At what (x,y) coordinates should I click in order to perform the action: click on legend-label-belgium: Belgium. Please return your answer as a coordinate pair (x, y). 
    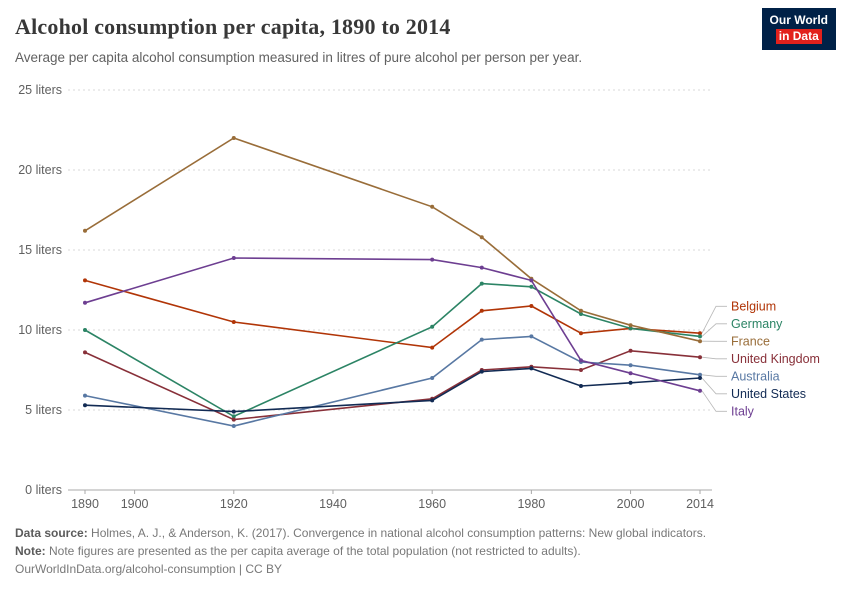
    Looking at the image, I should click on (753, 306).